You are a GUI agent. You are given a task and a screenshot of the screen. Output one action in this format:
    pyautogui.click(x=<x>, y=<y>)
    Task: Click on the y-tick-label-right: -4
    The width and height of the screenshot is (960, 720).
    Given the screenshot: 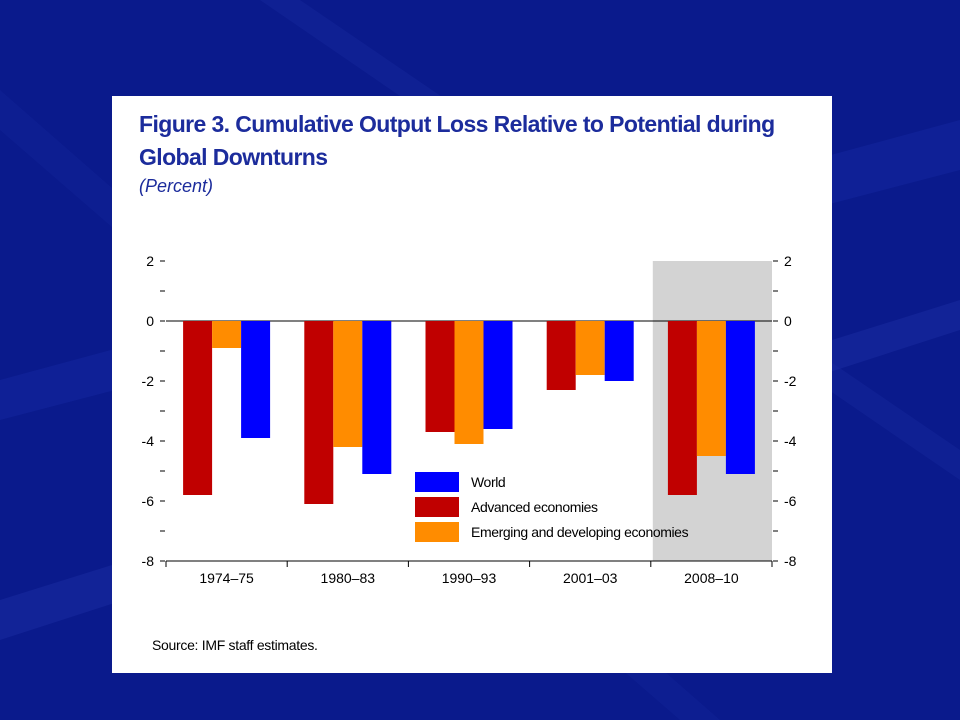 What is the action you would take?
    pyautogui.click(x=790, y=441)
    